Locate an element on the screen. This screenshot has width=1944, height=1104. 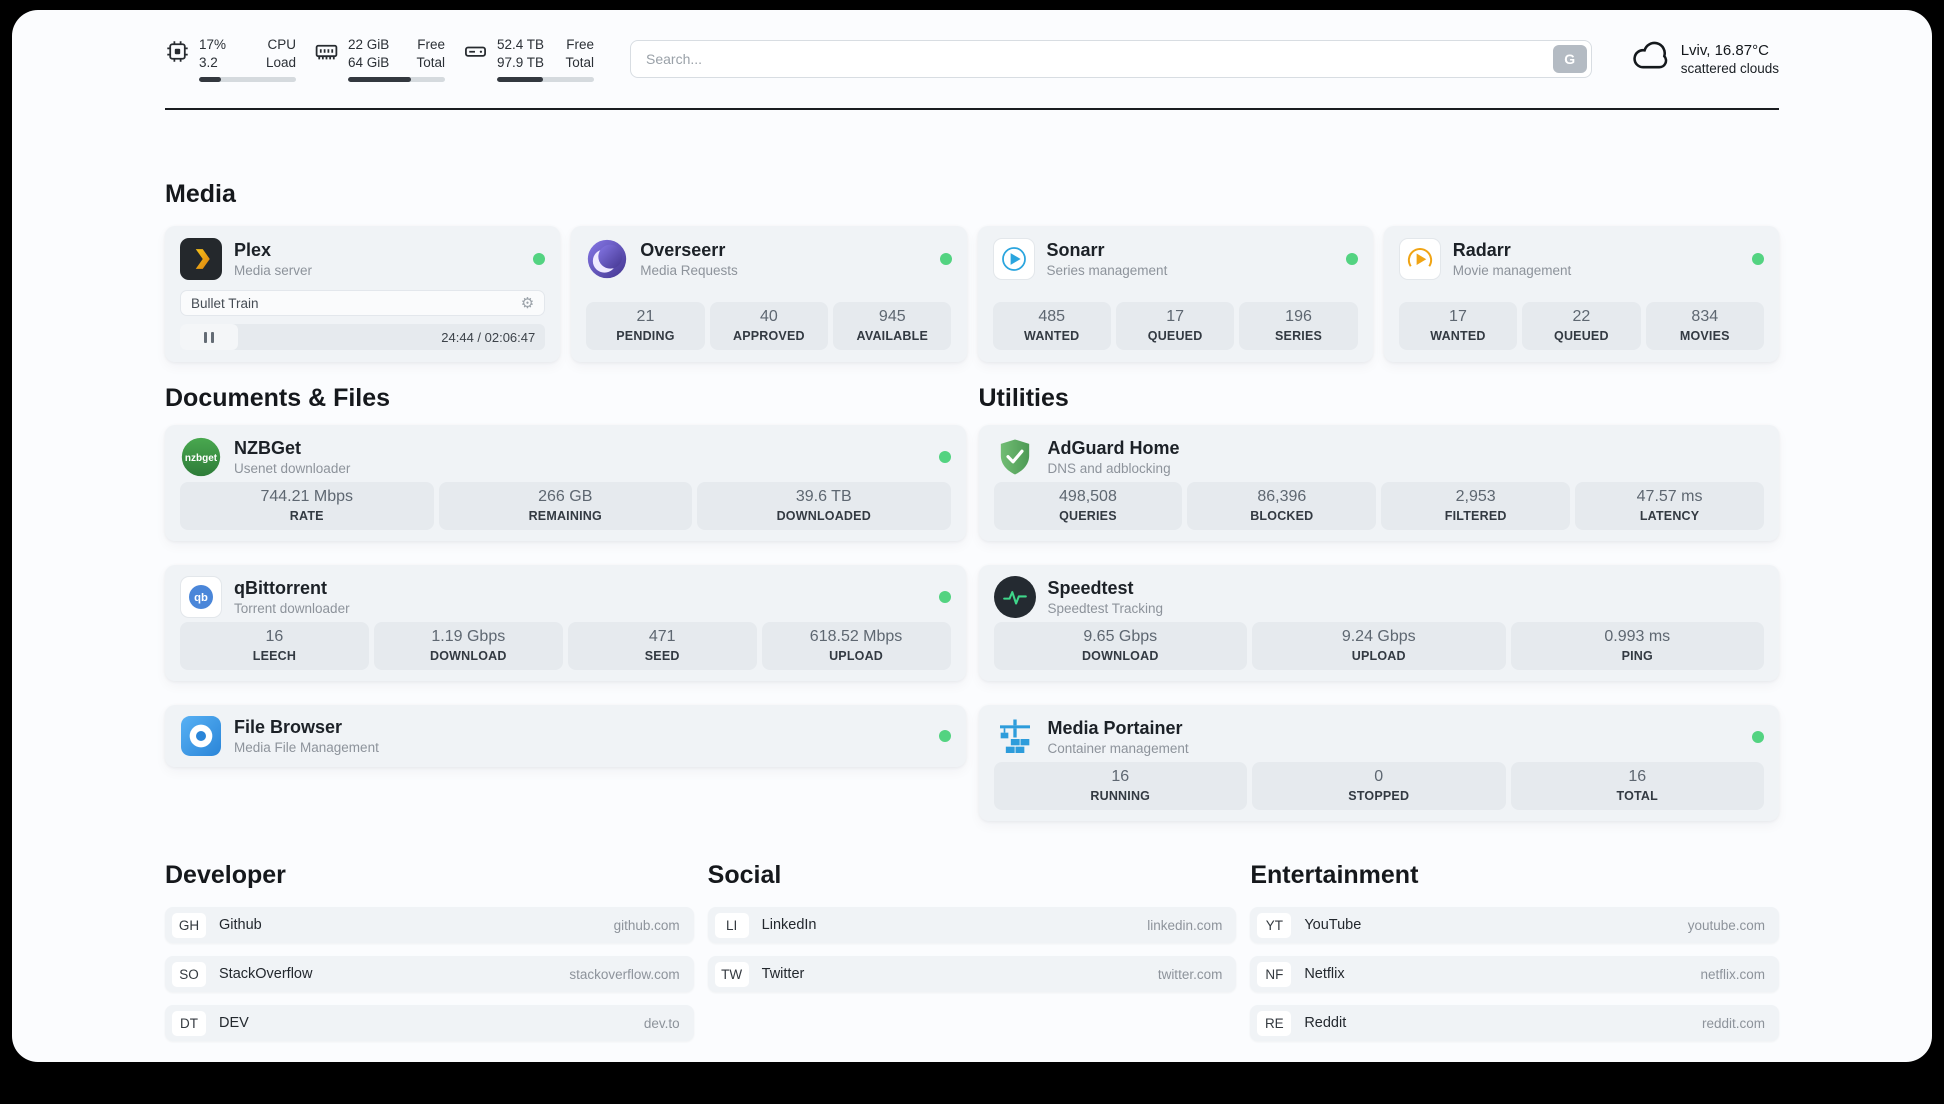
storage-usage-bar-fill is located at coordinates (520, 80).